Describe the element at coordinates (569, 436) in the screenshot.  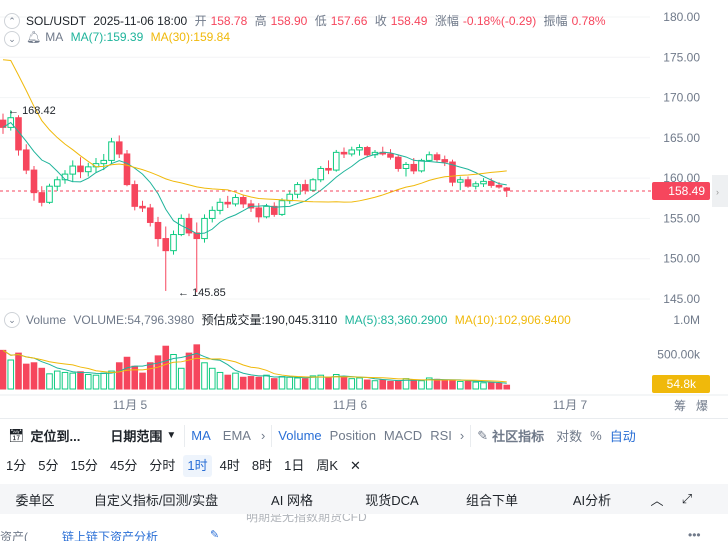
I see `log-scale-button: 对数` at that location.